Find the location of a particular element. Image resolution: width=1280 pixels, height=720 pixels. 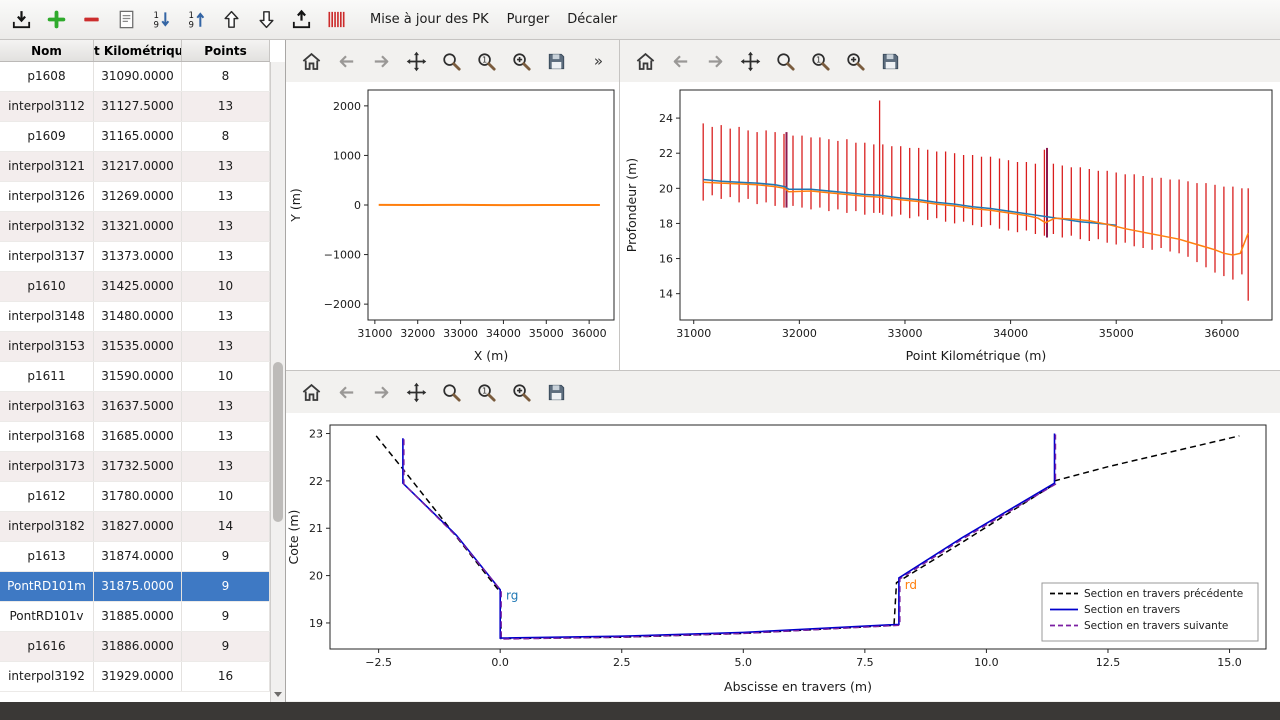

table-row: interpol3112 31127.5000 13 is located at coordinates (135, 107).